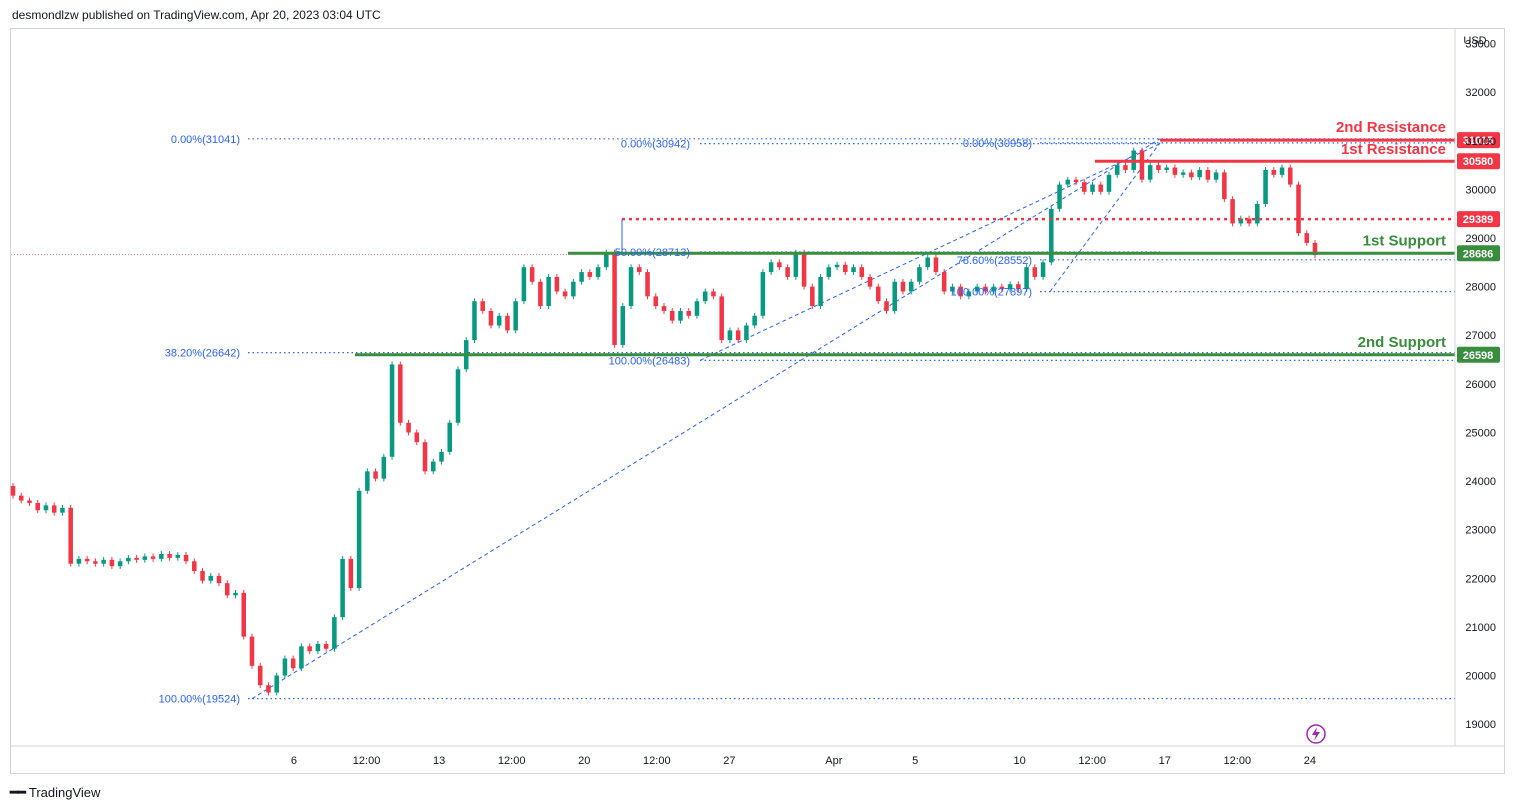 This screenshot has width=1515, height=810. Describe the element at coordinates (1480, 45) in the screenshot. I see `y-tick-label: 33000` at that location.